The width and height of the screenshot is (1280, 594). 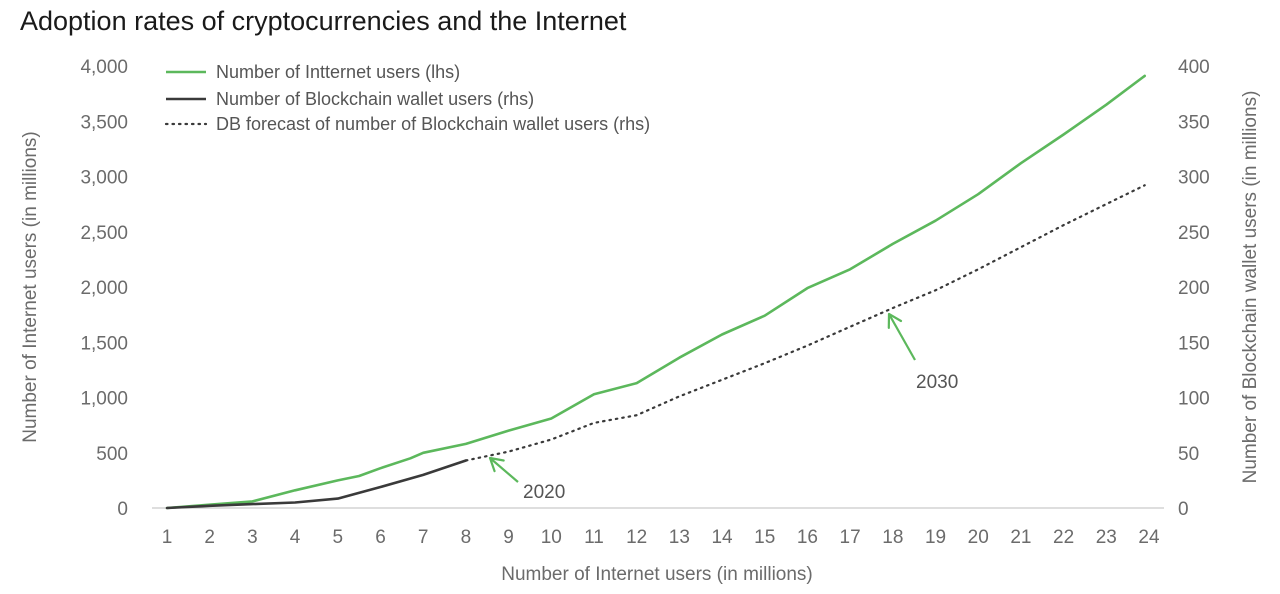 What do you see at coordinates (679, 537) in the screenshot?
I see `x-tick-label: 13` at bounding box center [679, 537].